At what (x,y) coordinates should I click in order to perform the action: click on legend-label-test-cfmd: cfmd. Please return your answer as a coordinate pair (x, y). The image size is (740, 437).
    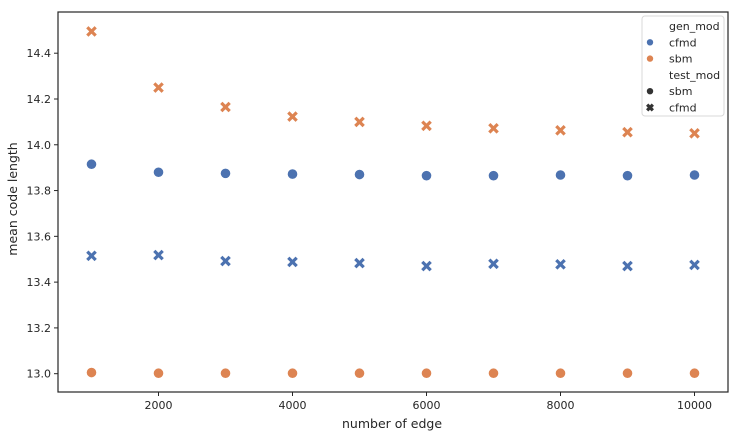
    Looking at the image, I should click on (683, 108).